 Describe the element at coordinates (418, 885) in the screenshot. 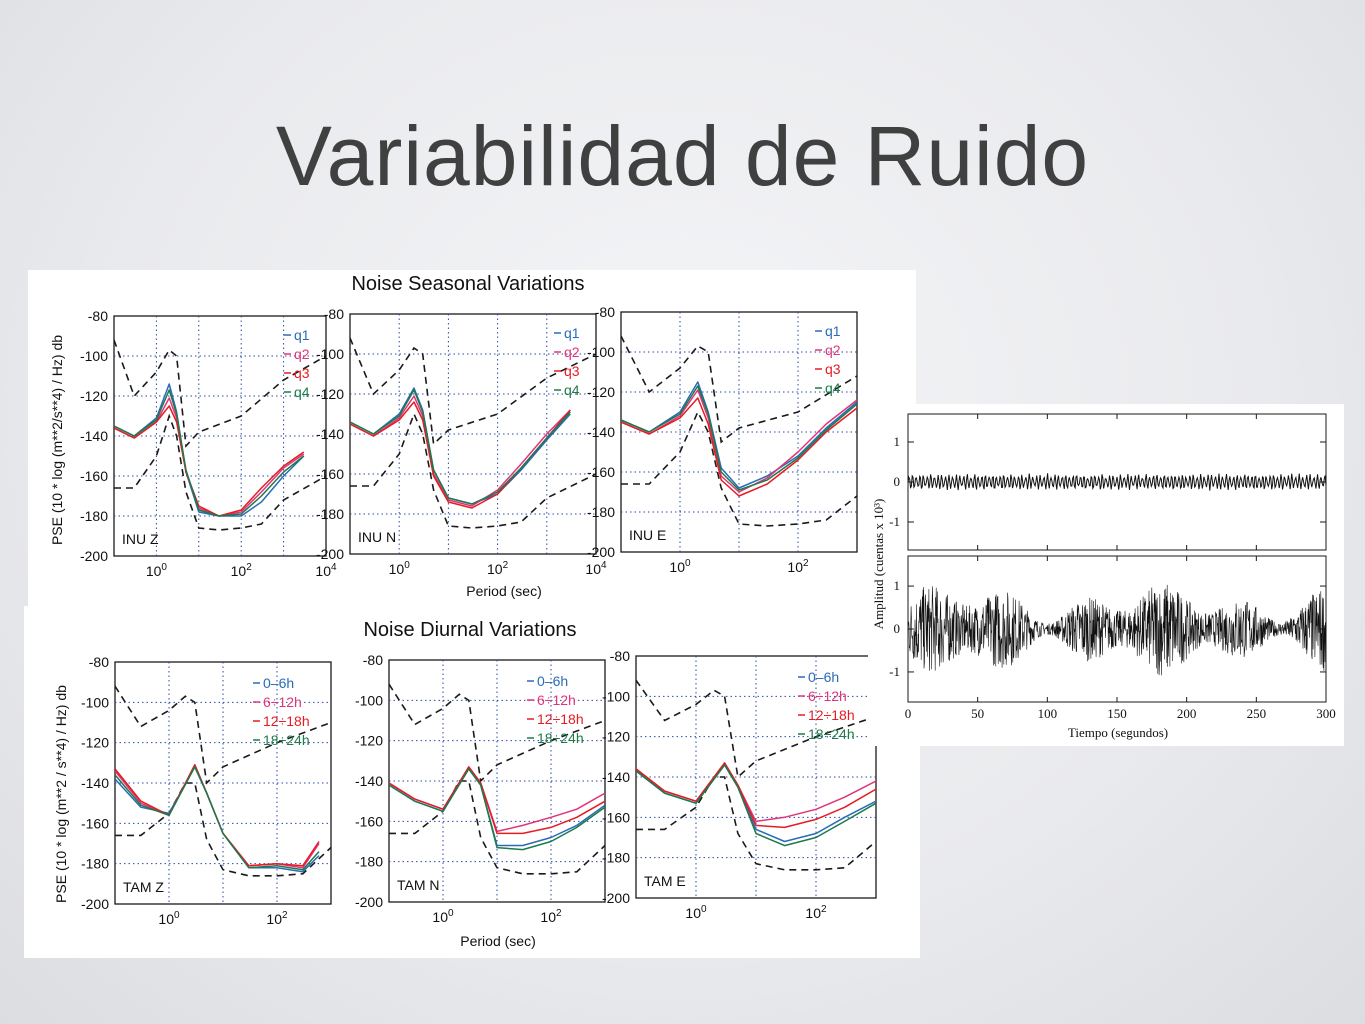

I see `station-label: TAM N` at that location.